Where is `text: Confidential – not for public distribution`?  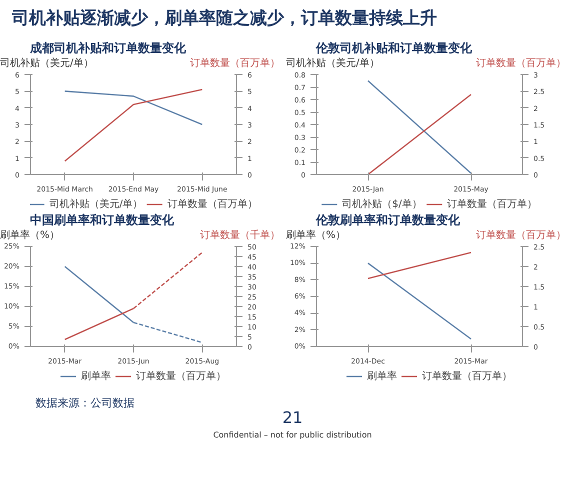 text: Confidential – not for public distribution is located at coordinates (292, 435).